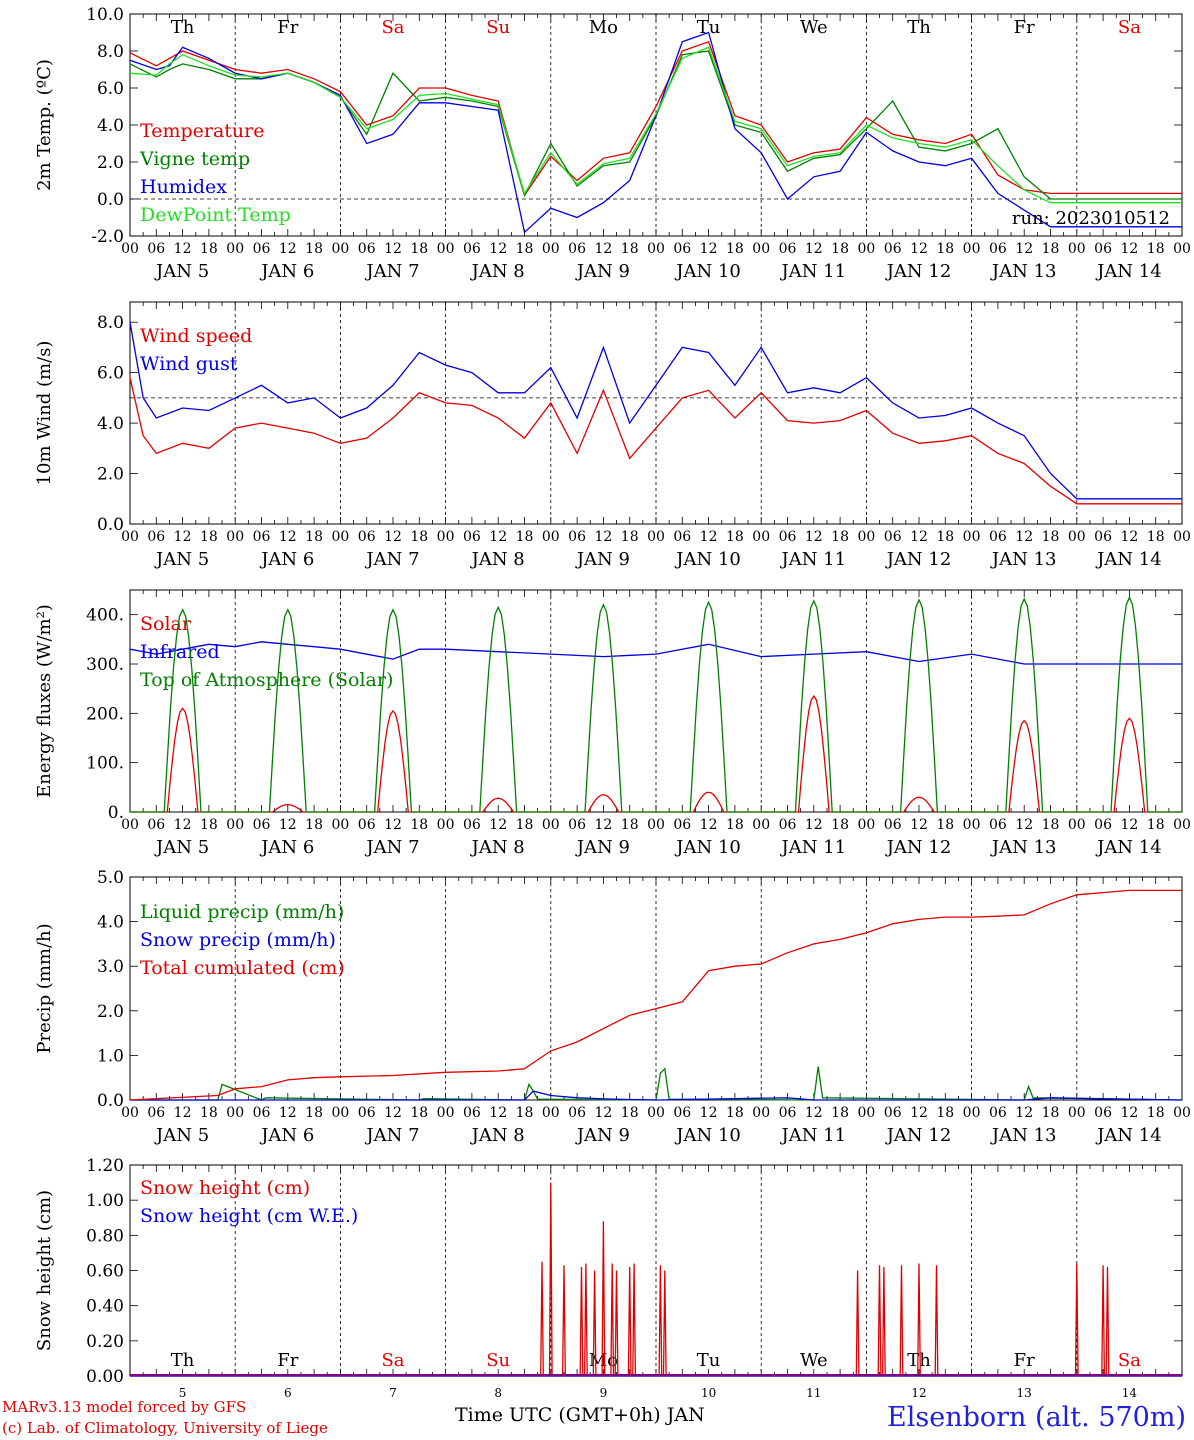 Image resolution: width=1194 pixels, height=1440 pixels. Describe the element at coordinates (183, 1393) in the screenshot. I see `day-number-label: 5` at that location.